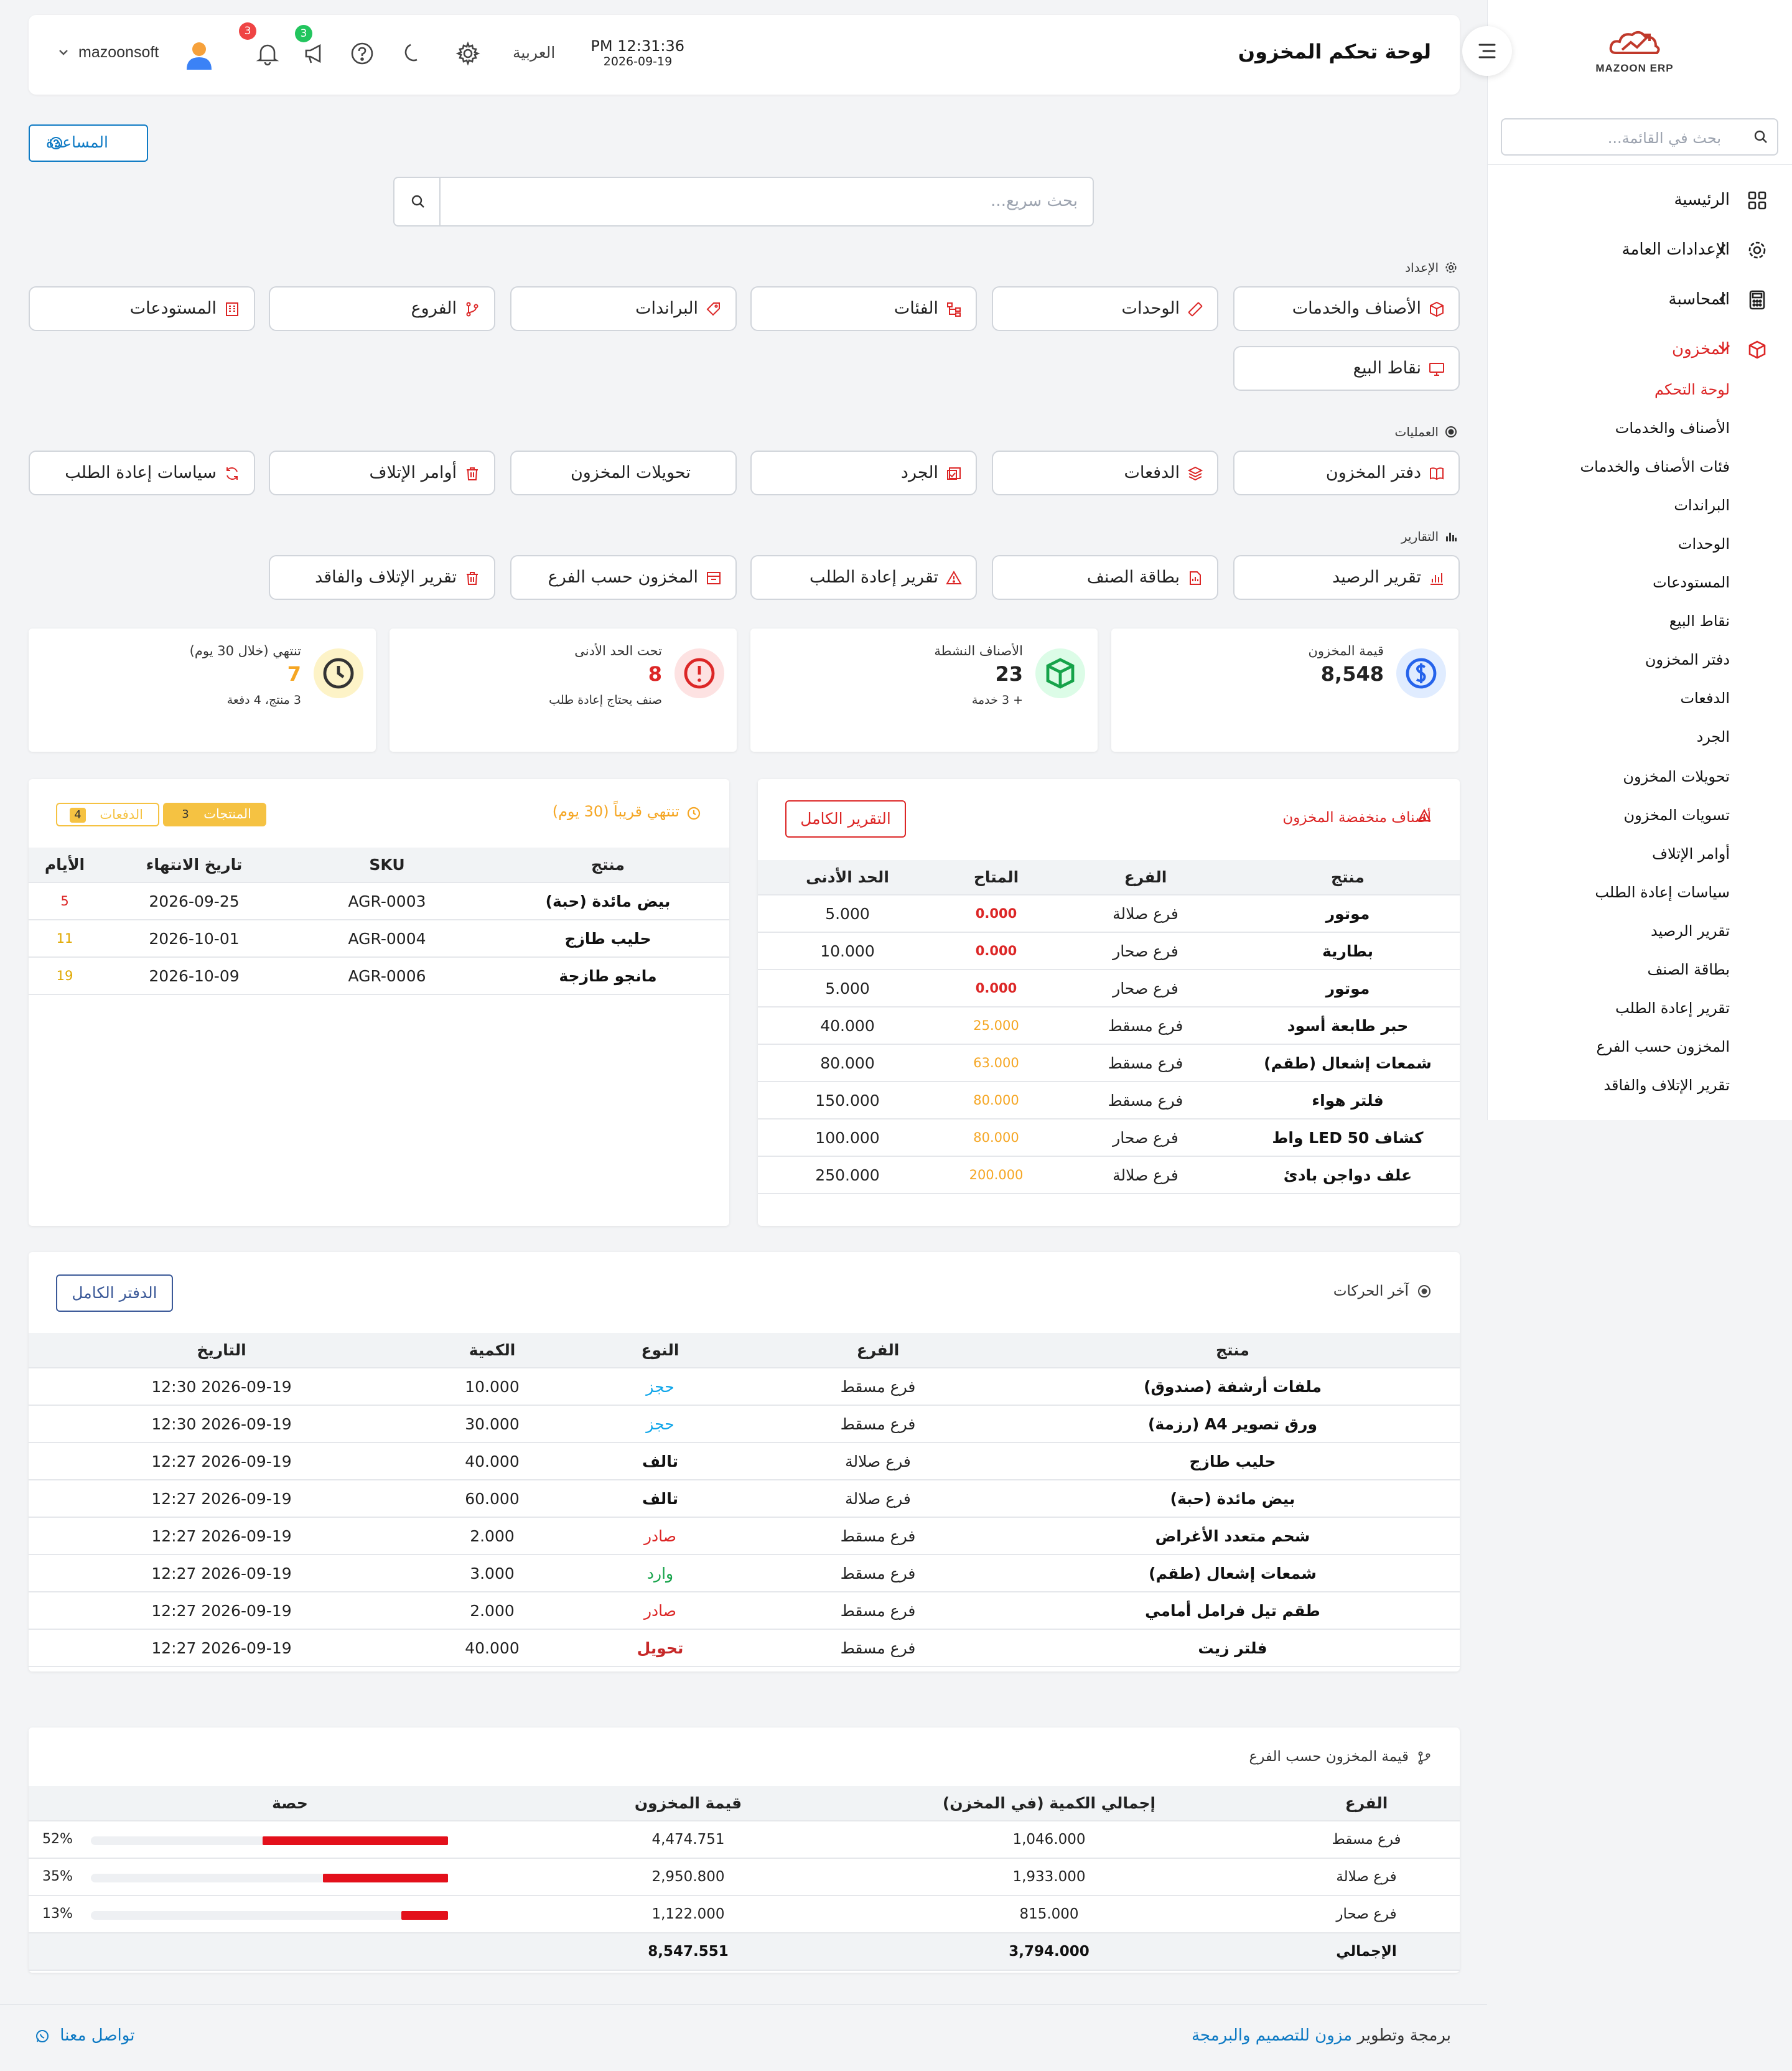  I want to click on table-row: فرع صحار 815.000 1,122.000 13%, so click(744, 1914).